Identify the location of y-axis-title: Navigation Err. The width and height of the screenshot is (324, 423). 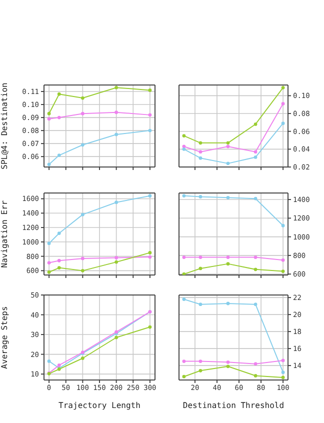
(4, 234).